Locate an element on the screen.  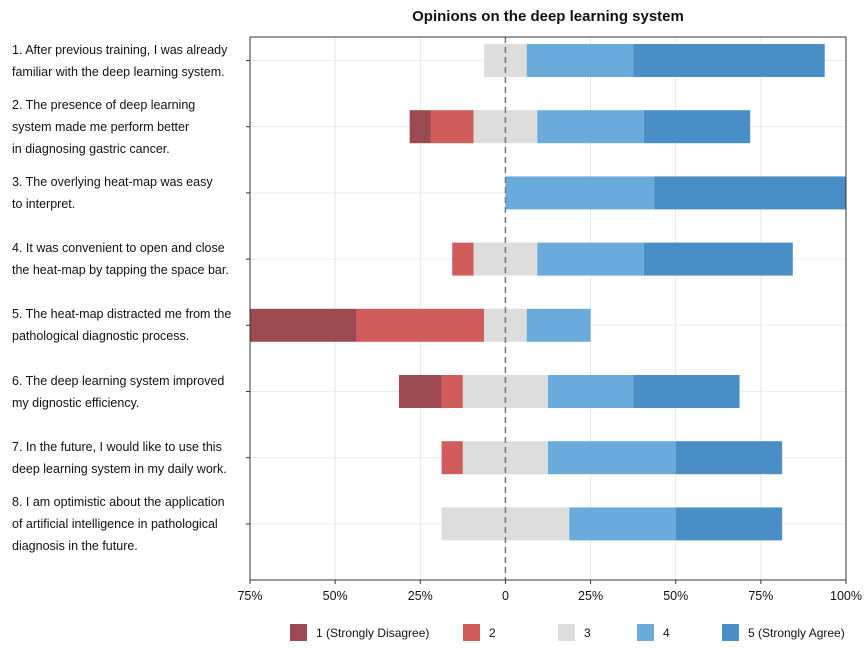
legend-item-1: 1 (Strongly Disagree) is located at coordinates (359, 632).